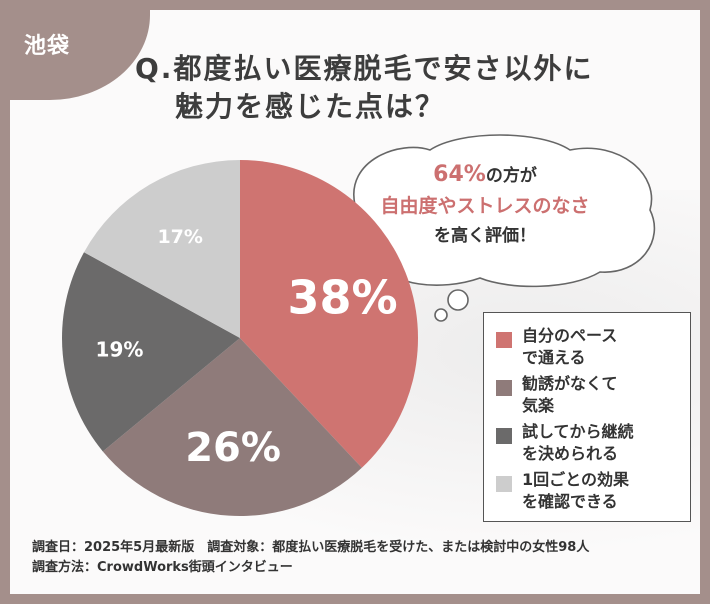 This screenshot has height=604, width=710. I want to click on legend-label-1-line1: 自分のペース, so click(570, 335).